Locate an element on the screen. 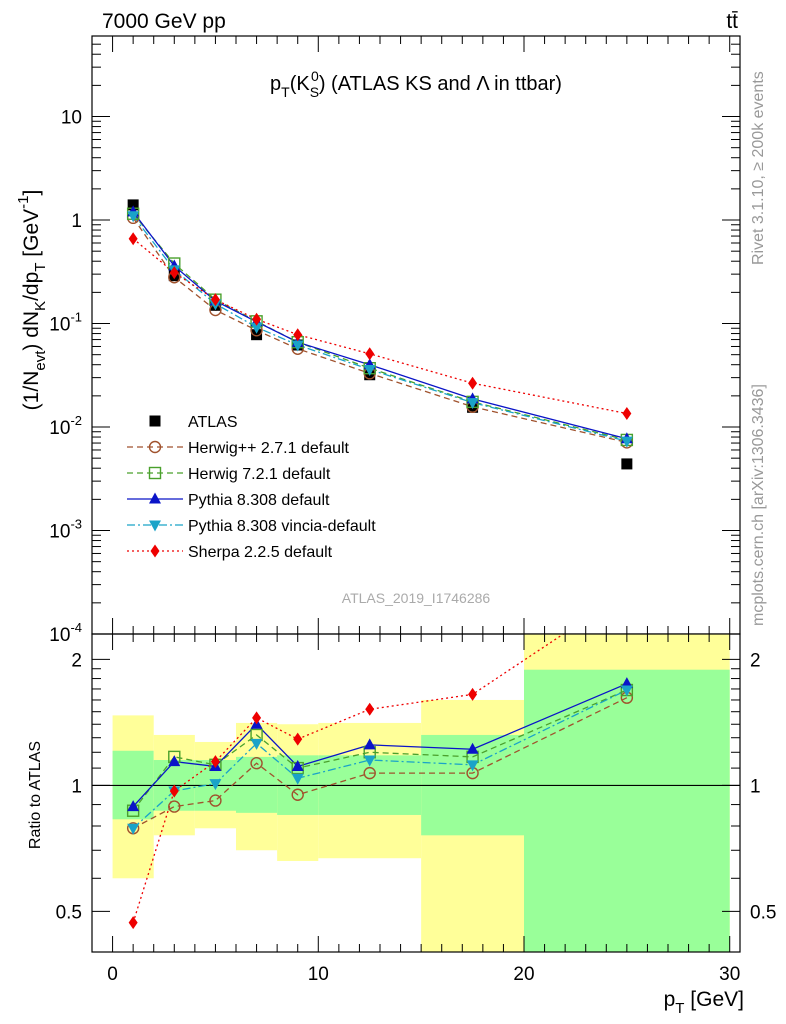  legend-label-pythia-8-308-default: Pythia 8.308 default is located at coordinates (259, 500).